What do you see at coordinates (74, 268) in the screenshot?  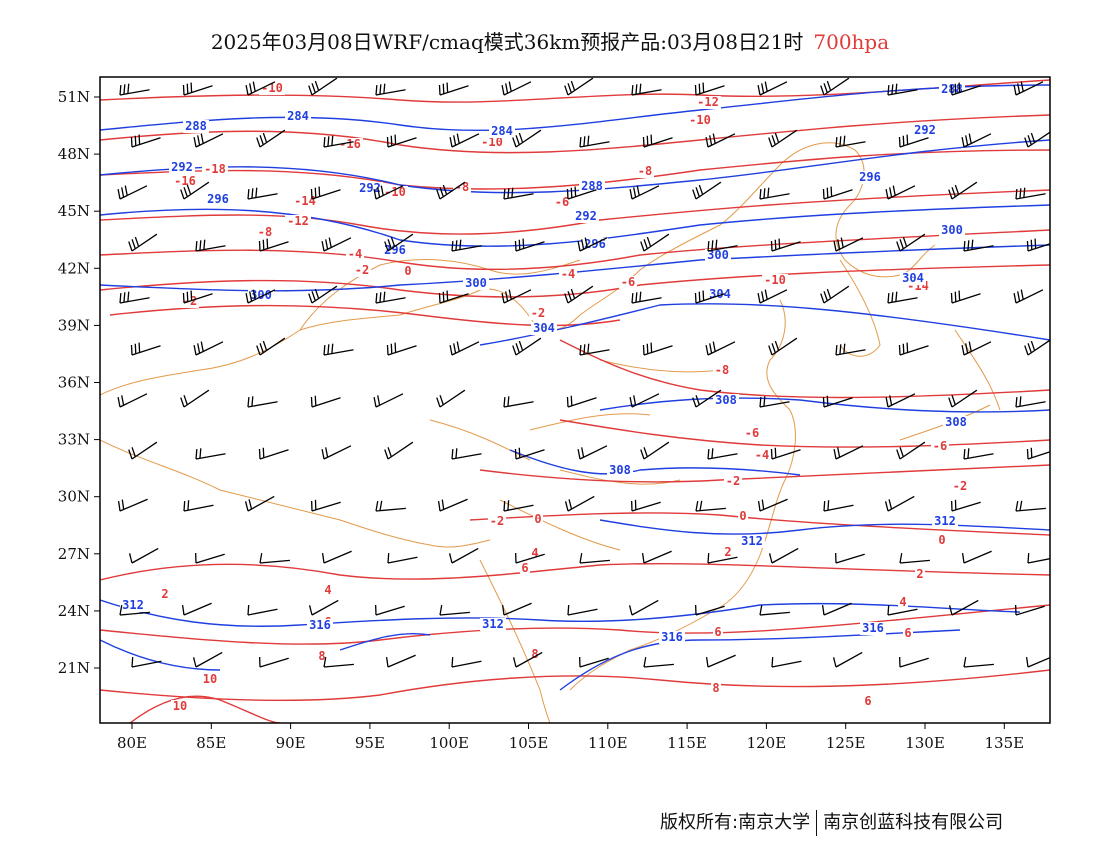 I see `lat-tick-label: 42N` at bounding box center [74, 268].